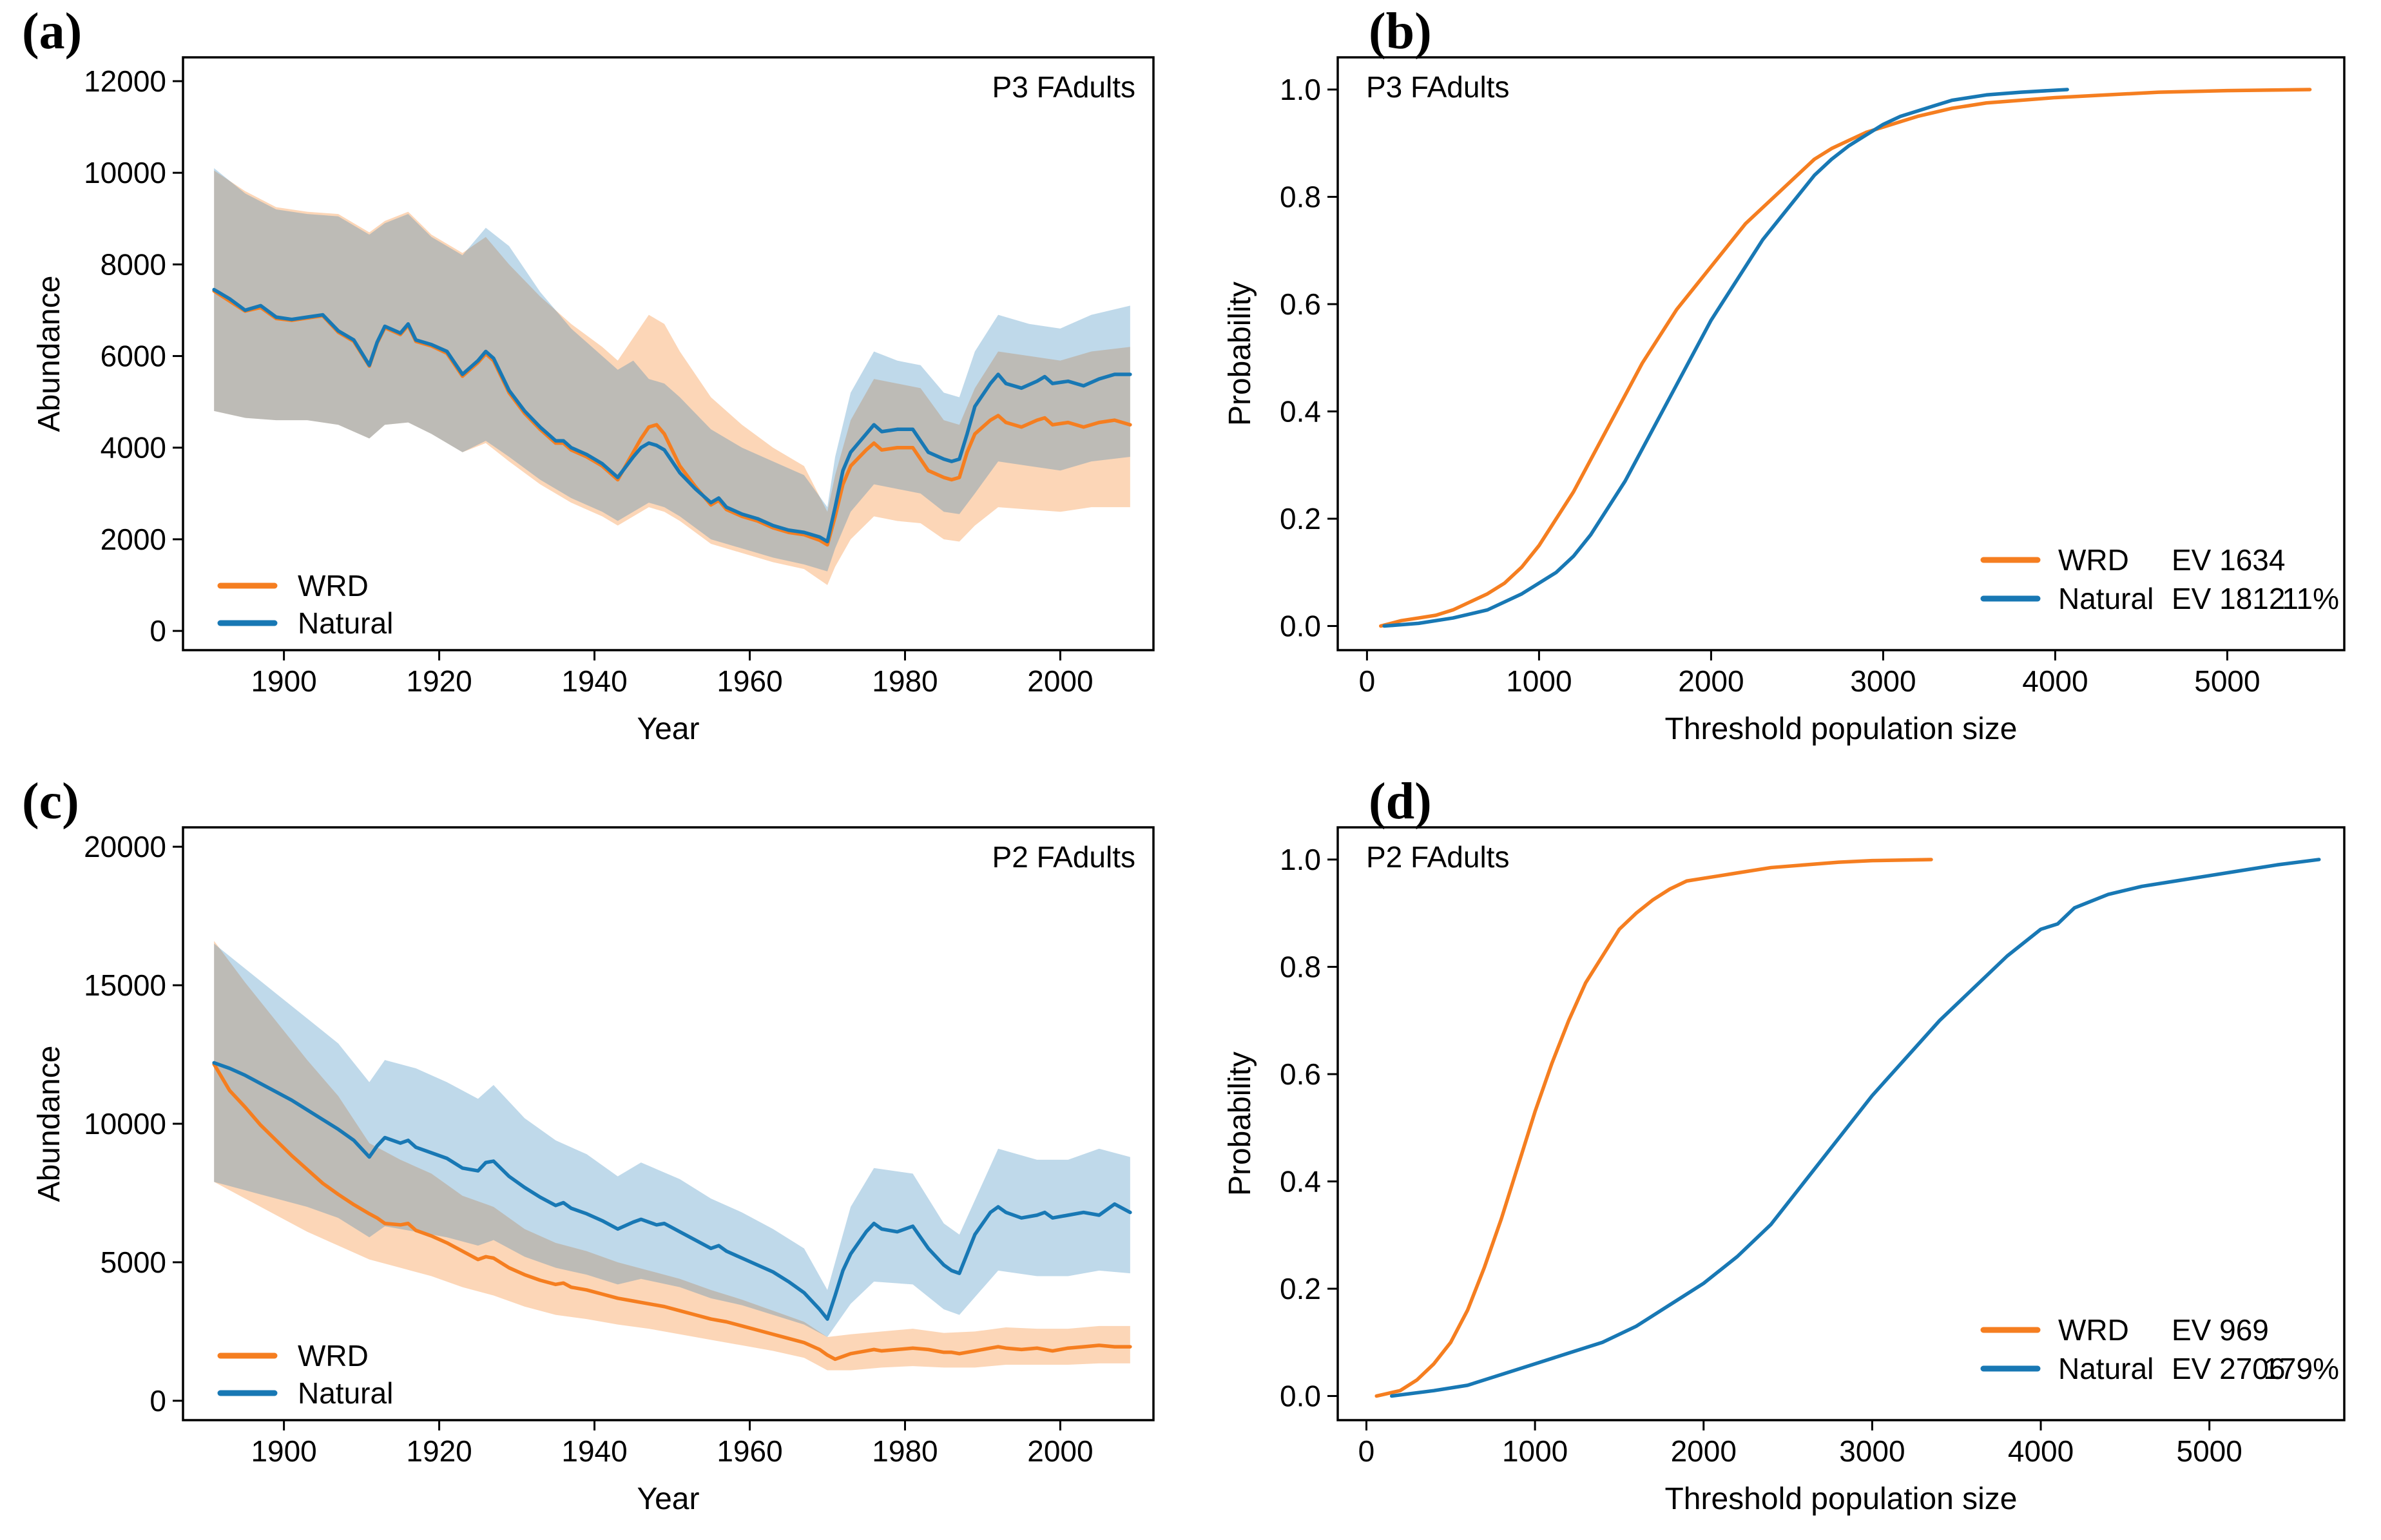 The image size is (2381, 1540). What do you see at coordinates (1300, 197) in the screenshot?
I see `y-tick-label: 0.8` at bounding box center [1300, 197].